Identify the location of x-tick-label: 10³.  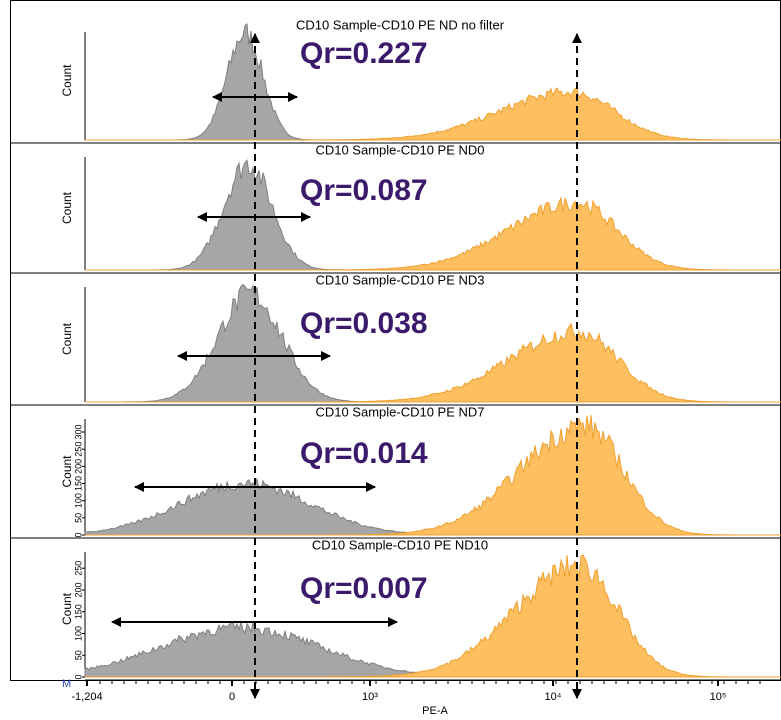
(370, 697).